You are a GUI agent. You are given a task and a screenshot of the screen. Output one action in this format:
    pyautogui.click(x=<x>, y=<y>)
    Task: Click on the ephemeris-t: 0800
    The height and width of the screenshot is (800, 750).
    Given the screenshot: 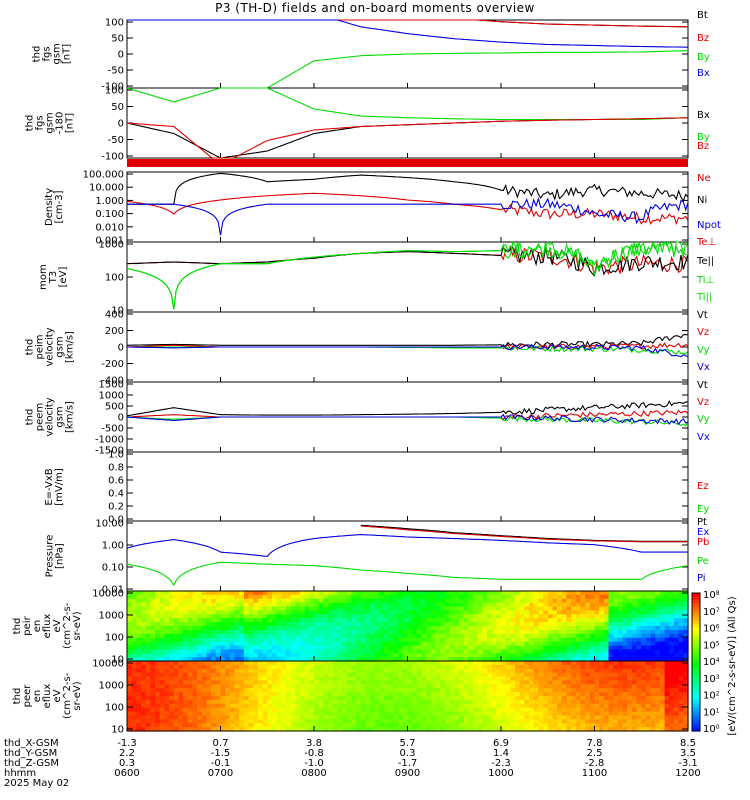 What is the action you would take?
    pyautogui.click(x=314, y=773)
    